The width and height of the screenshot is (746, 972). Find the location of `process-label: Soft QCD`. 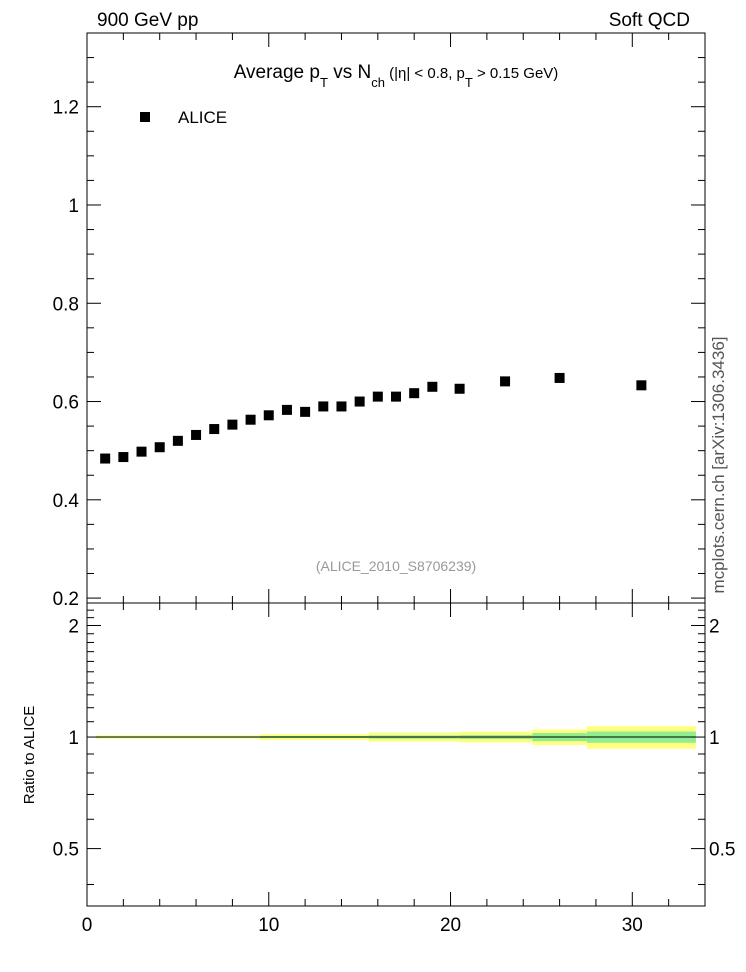

process-label: Soft QCD is located at coordinates (649, 20).